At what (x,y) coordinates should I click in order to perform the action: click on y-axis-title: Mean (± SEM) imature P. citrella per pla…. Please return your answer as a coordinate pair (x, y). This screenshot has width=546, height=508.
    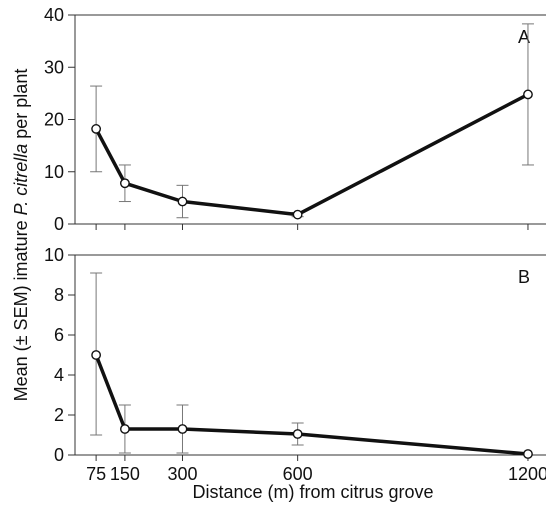
    Looking at the image, I should click on (21, 235).